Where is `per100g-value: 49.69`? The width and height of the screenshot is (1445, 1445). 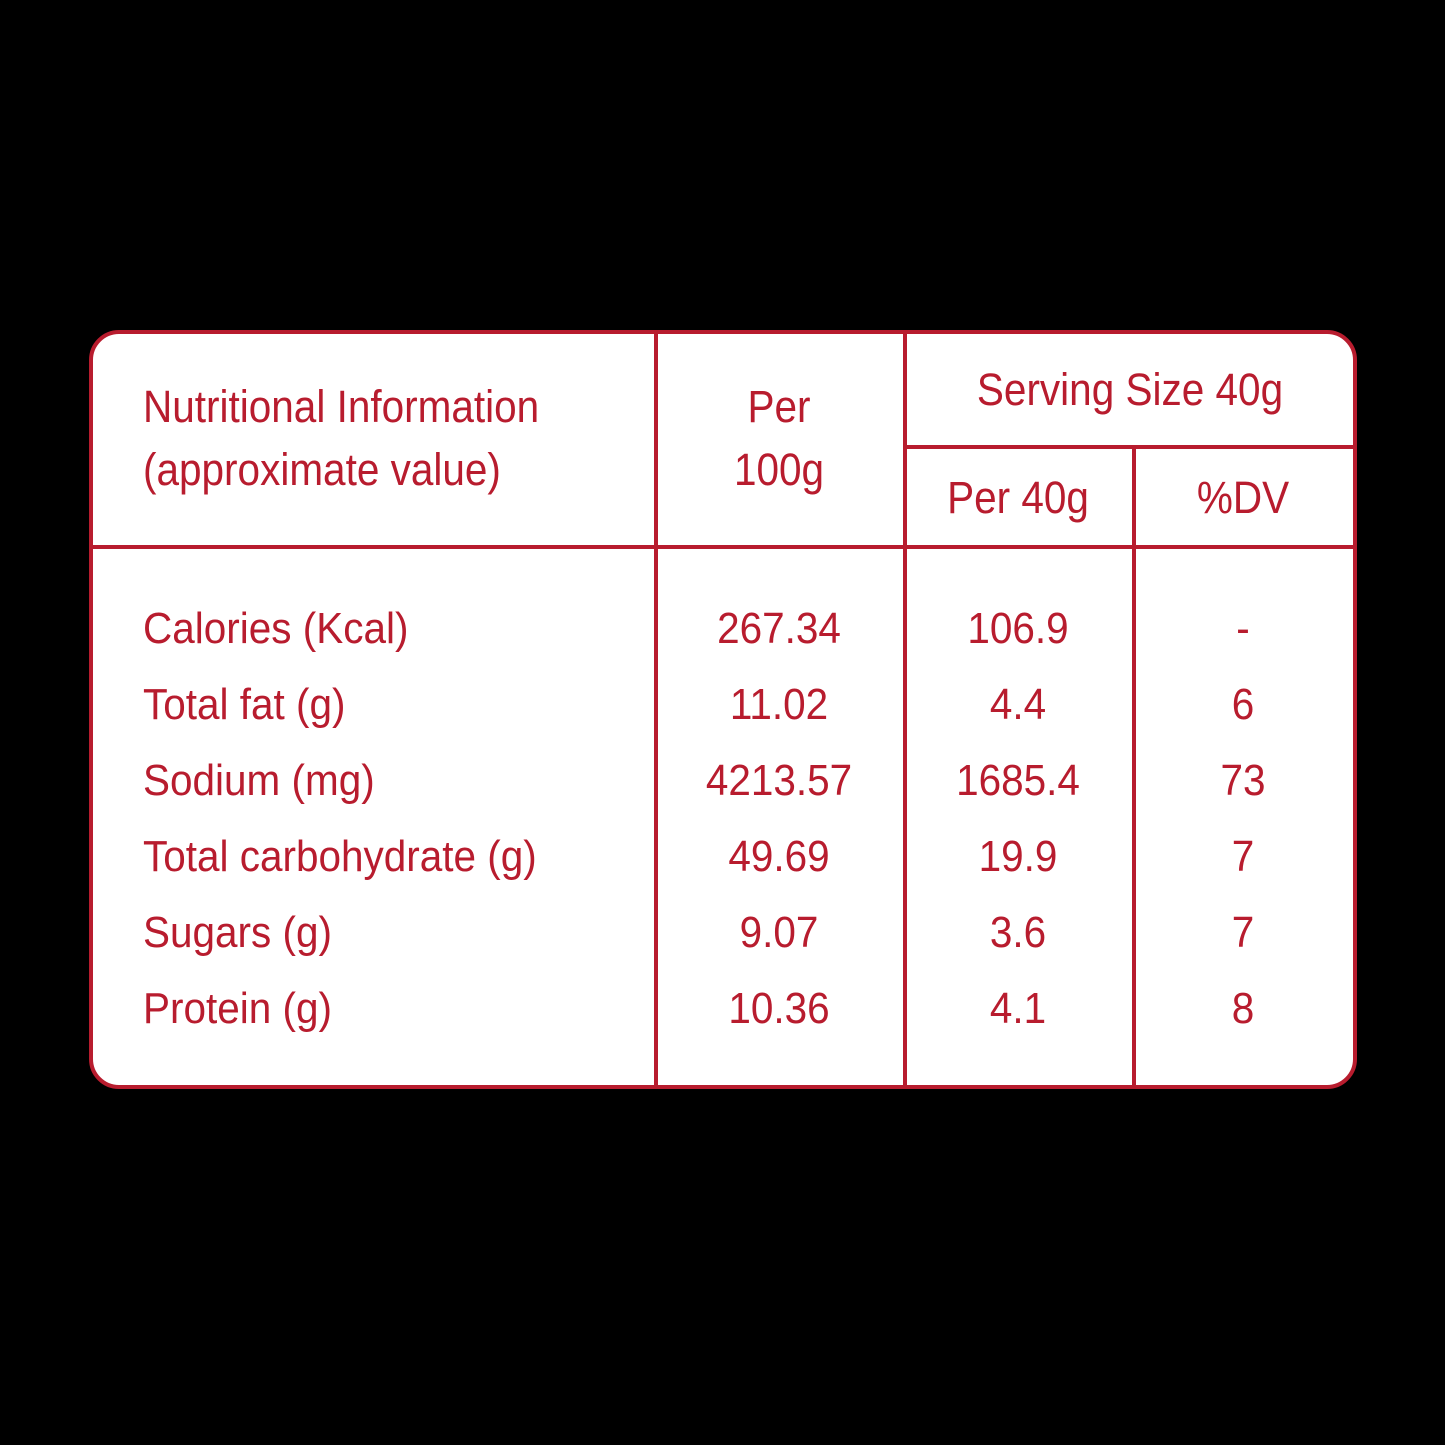
per100g-value: 49.69 is located at coordinates (779, 856).